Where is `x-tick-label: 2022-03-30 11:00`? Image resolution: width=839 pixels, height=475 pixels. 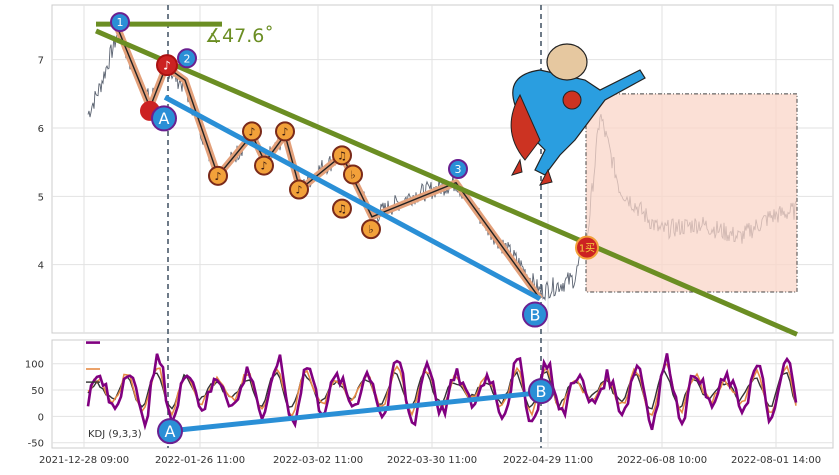
x-tick-label: 2022-03-30 11:00 is located at coordinates (432, 460).